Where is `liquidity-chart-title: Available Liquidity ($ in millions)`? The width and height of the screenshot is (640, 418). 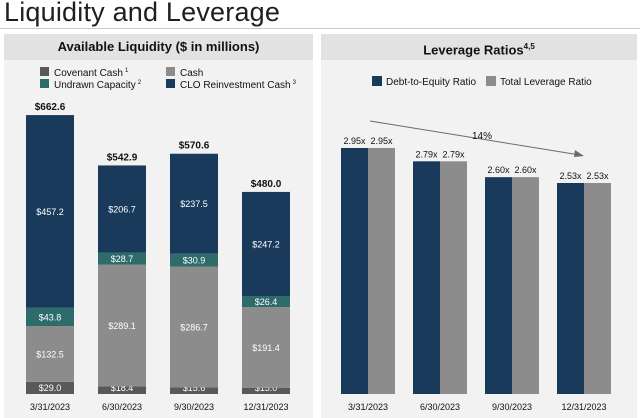
liquidity-chart-title: Available Liquidity ($ in millions) is located at coordinates (158, 46).